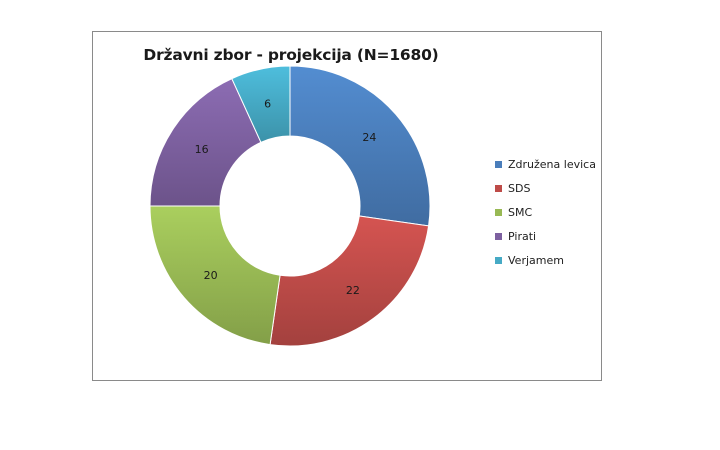 The image size is (720, 450). I want to click on legend-label: Združena levica, so click(552, 164).